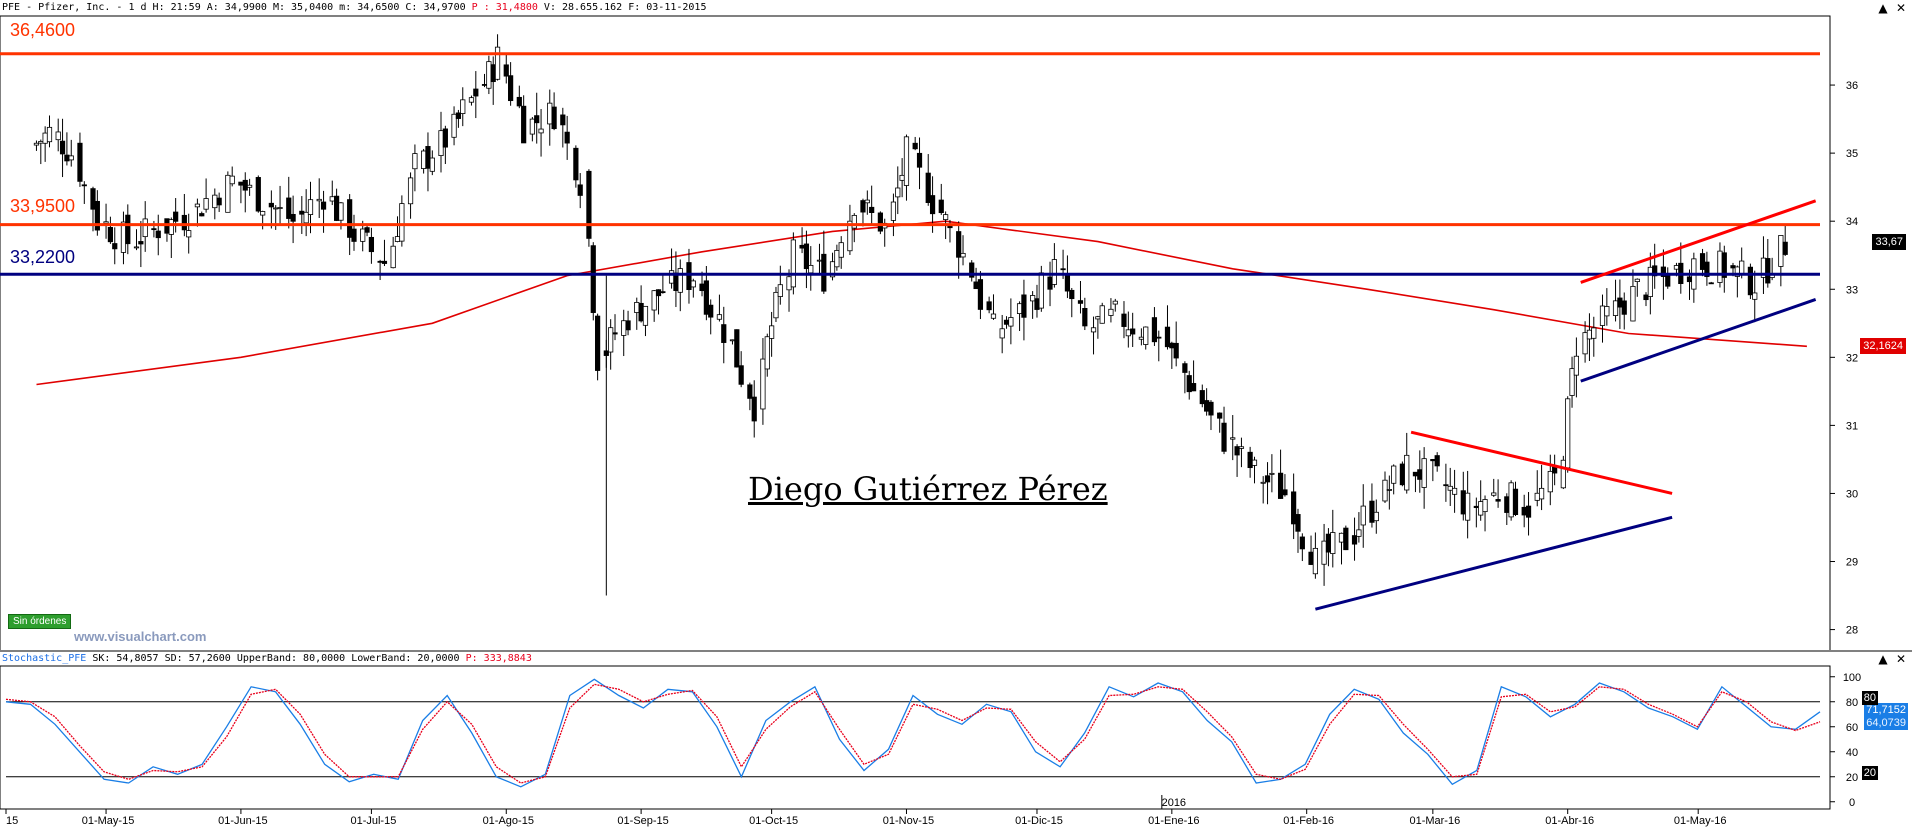  What do you see at coordinates (913, 733) in the screenshot?
I see `stochastic-sd-line` at bounding box center [913, 733].